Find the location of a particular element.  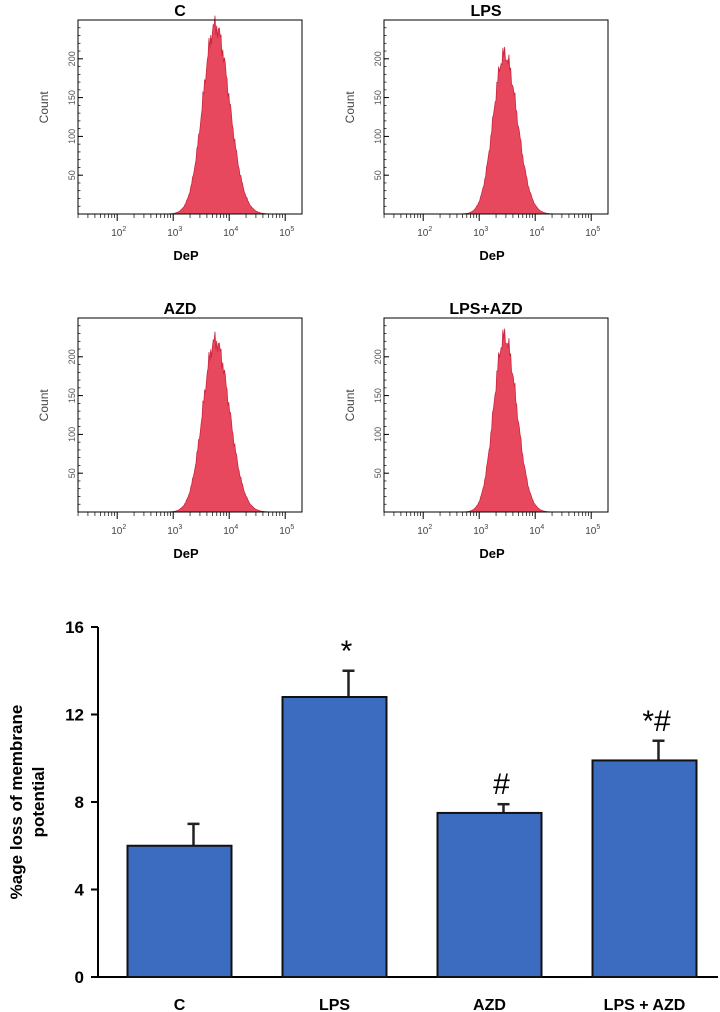

histogram-title: LPS+AZD is located at coordinates (485, 309).